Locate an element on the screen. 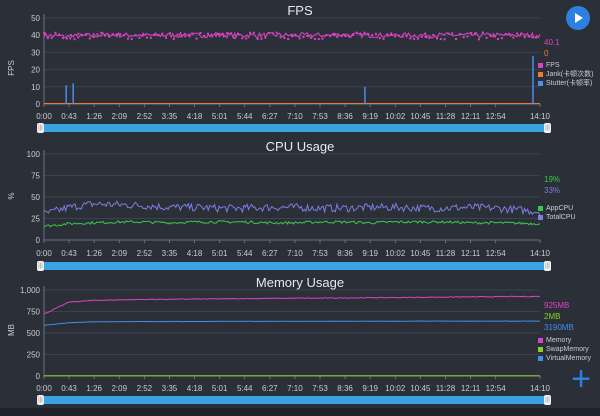 Image resolution: width=600 pixels, height=416 pixels. memory-x-tick-label: 12:54 is located at coordinates (496, 388).